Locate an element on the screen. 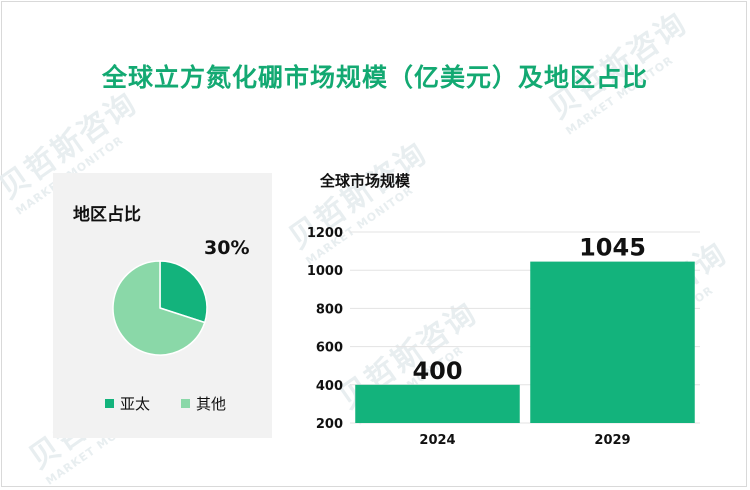 Image resolution: width=750 pixels, height=490 pixels. legend-item-asia-pacific: 亚太 is located at coordinates (127, 403).